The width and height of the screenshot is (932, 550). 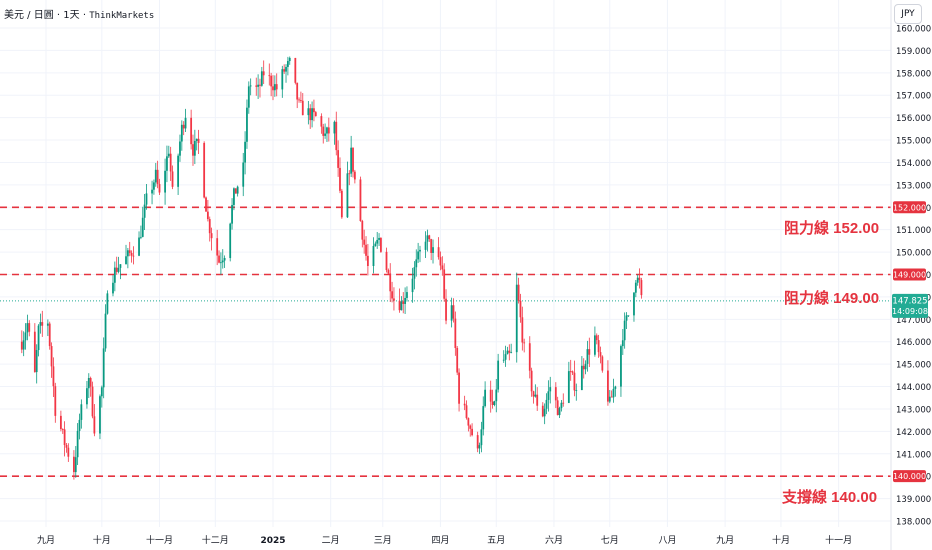 I want to click on time-tick-label: 九月, so click(x=46, y=540).